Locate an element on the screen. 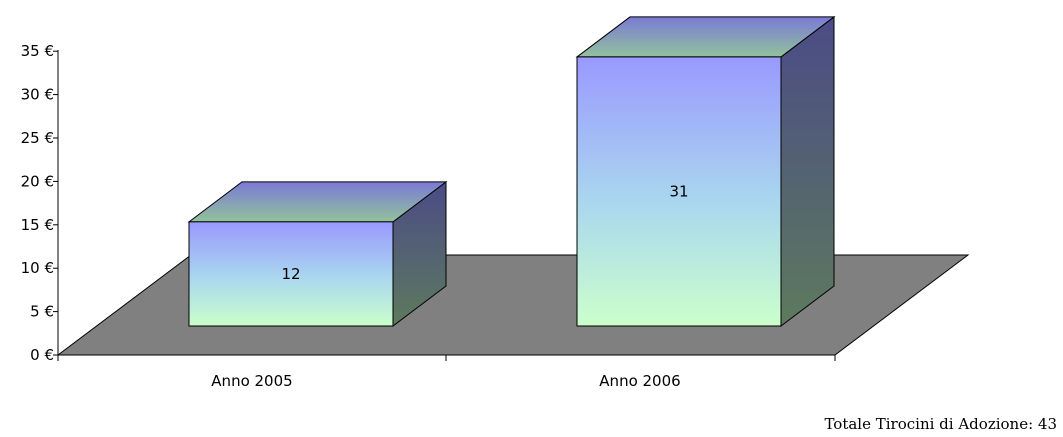  total-note: Totale Tirocini di Adozione: 43 is located at coordinates (940, 424).